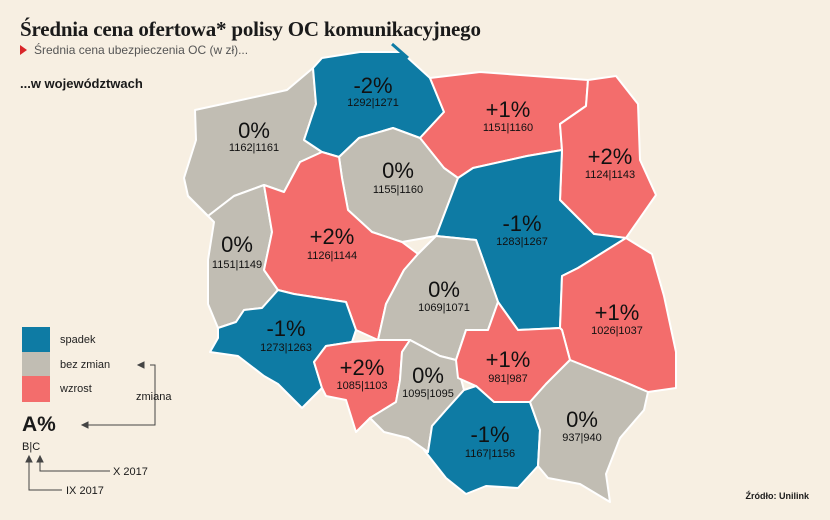 This screenshot has width=830, height=520. I want to click on pct-lubuskie: 0%, so click(237, 244).